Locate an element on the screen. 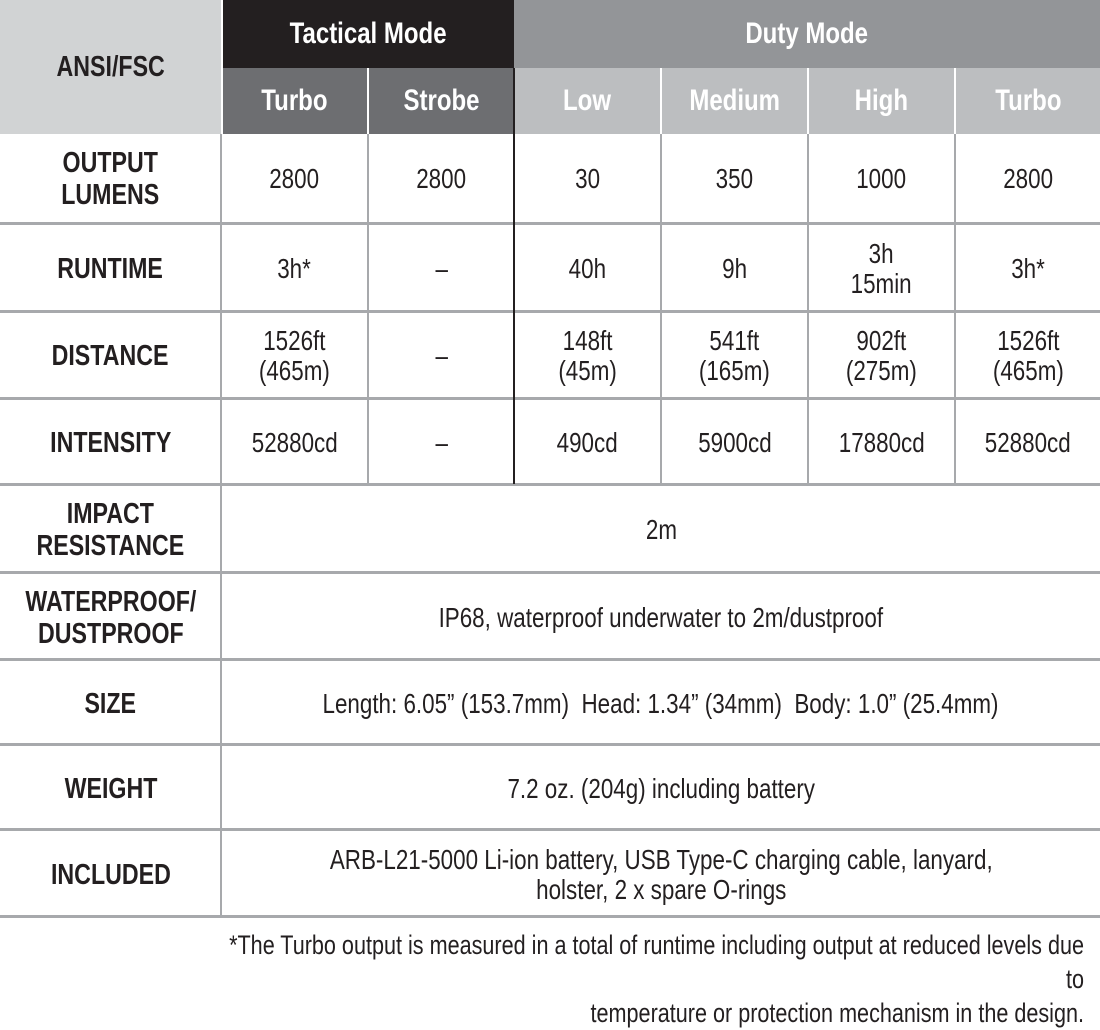  row-label-size: SIZE is located at coordinates (110, 703).